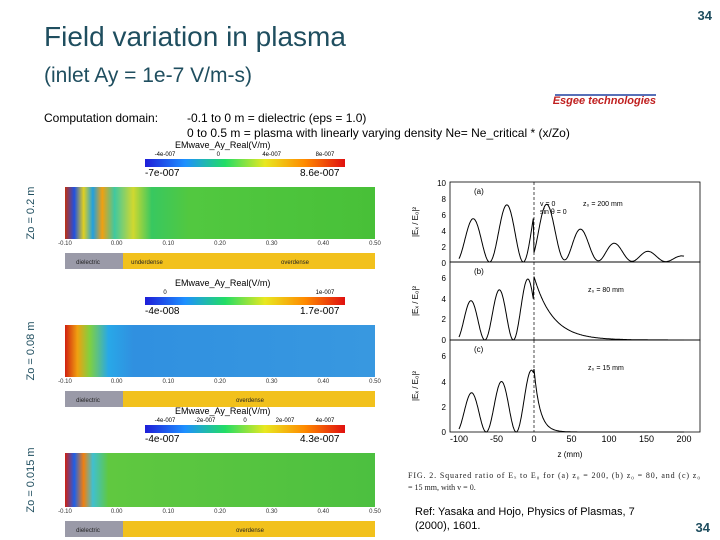 This screenshot has width=720, height=540. Describe the element at coordinates (162, 439) in the screenshot. I see `colorbar-min: -4e-007` at that location.